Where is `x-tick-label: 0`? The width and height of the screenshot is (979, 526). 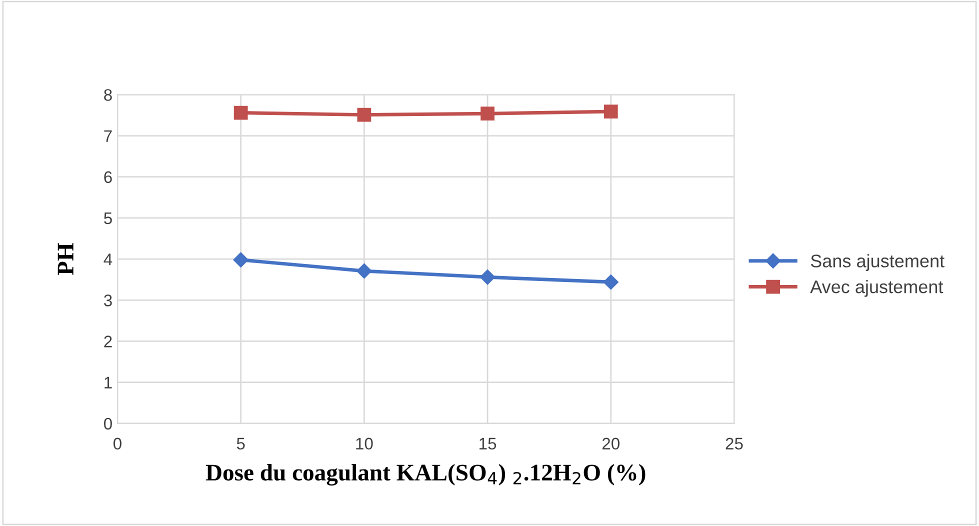 x-tick-label: 0 is located at coordinates (117, 444).